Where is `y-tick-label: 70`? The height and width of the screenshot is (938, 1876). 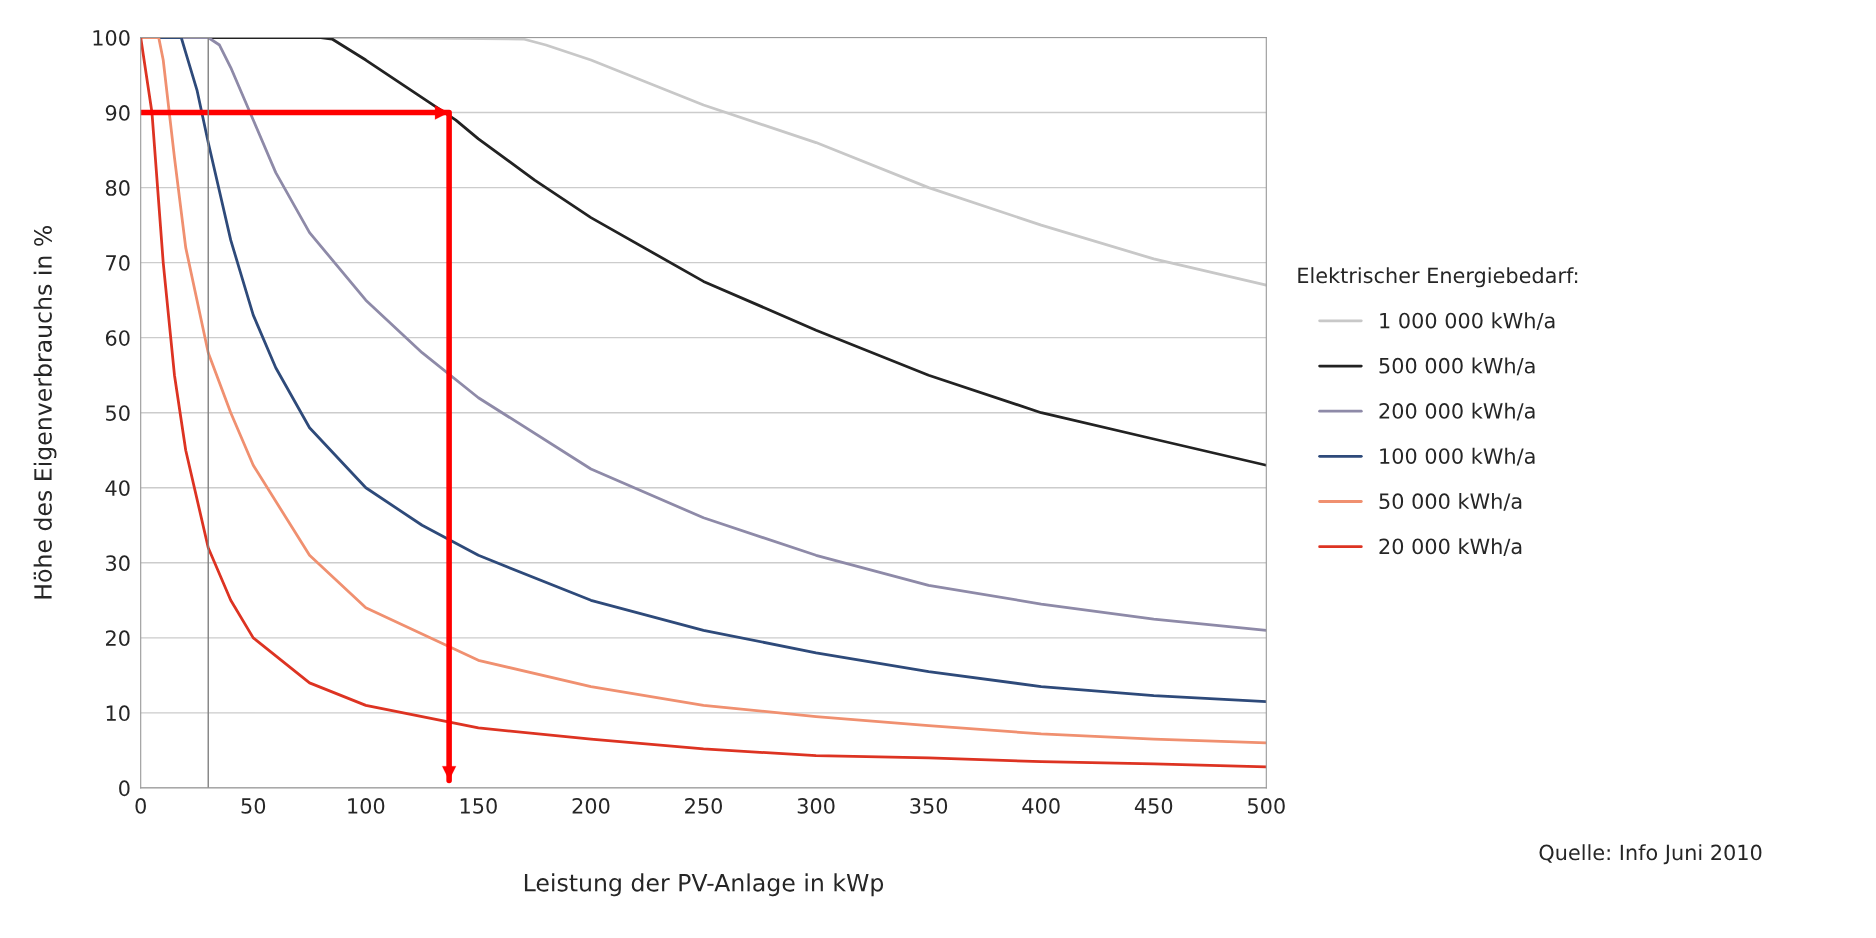 y-tick-label: 70 is located at coordinates (118, 263).